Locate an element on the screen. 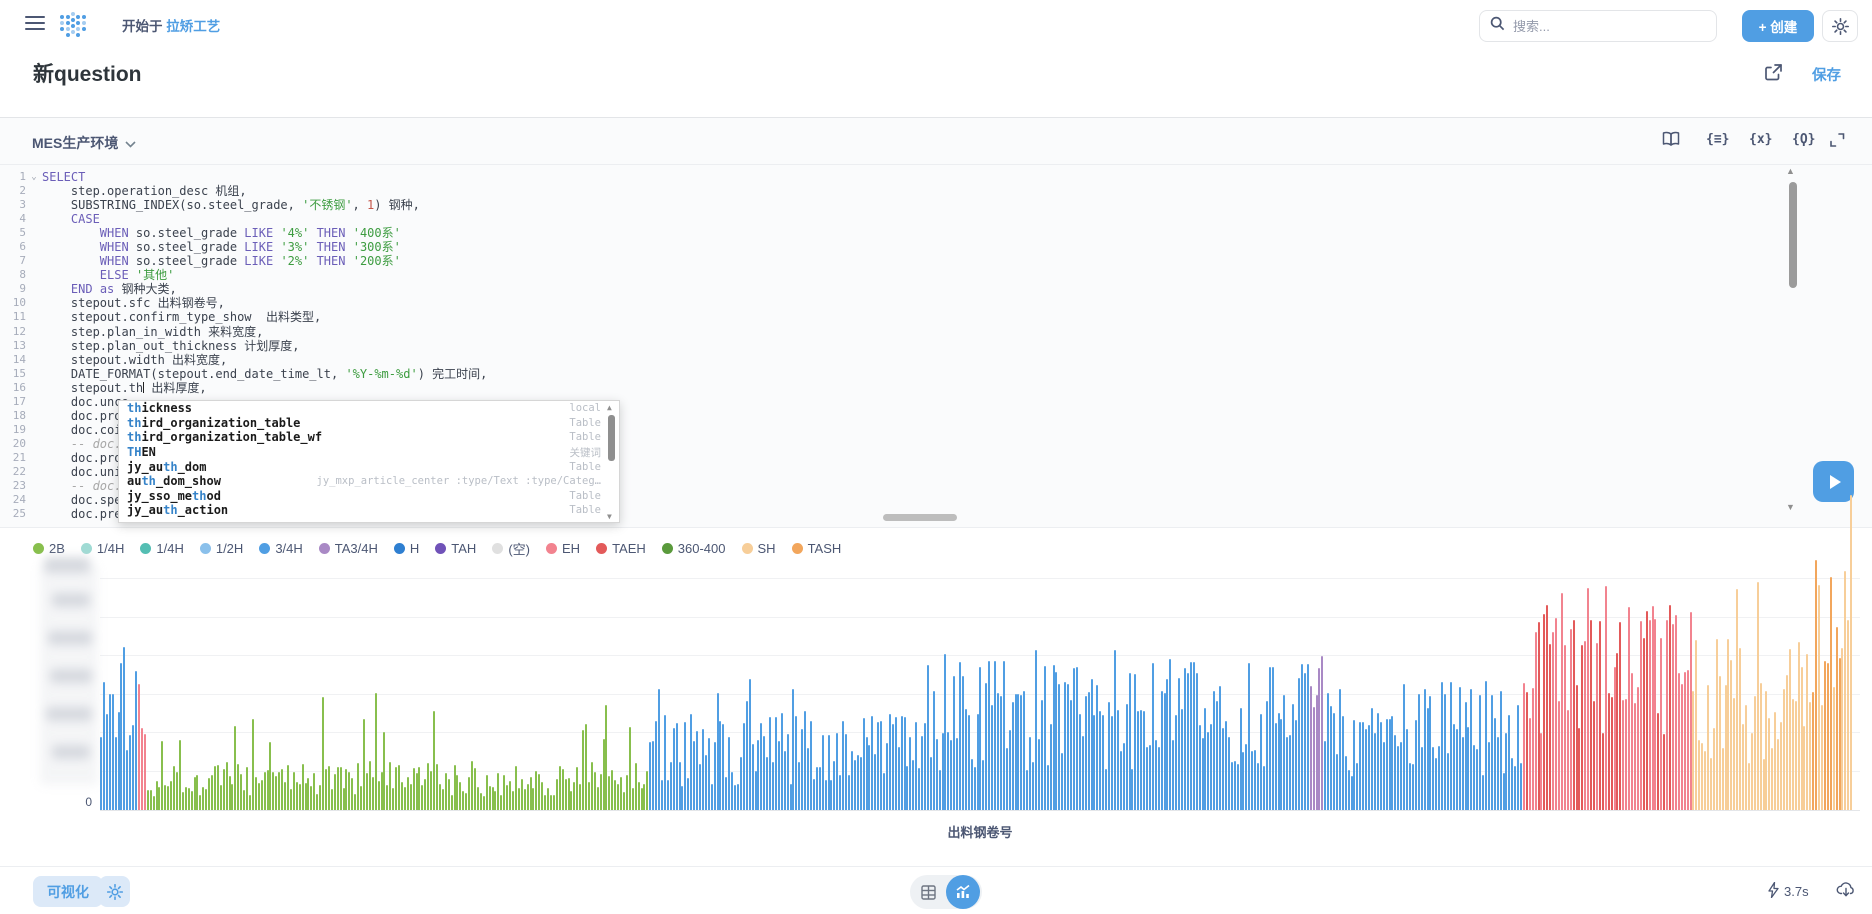  cloud-download-icon is located at coordinates (1846, 890).